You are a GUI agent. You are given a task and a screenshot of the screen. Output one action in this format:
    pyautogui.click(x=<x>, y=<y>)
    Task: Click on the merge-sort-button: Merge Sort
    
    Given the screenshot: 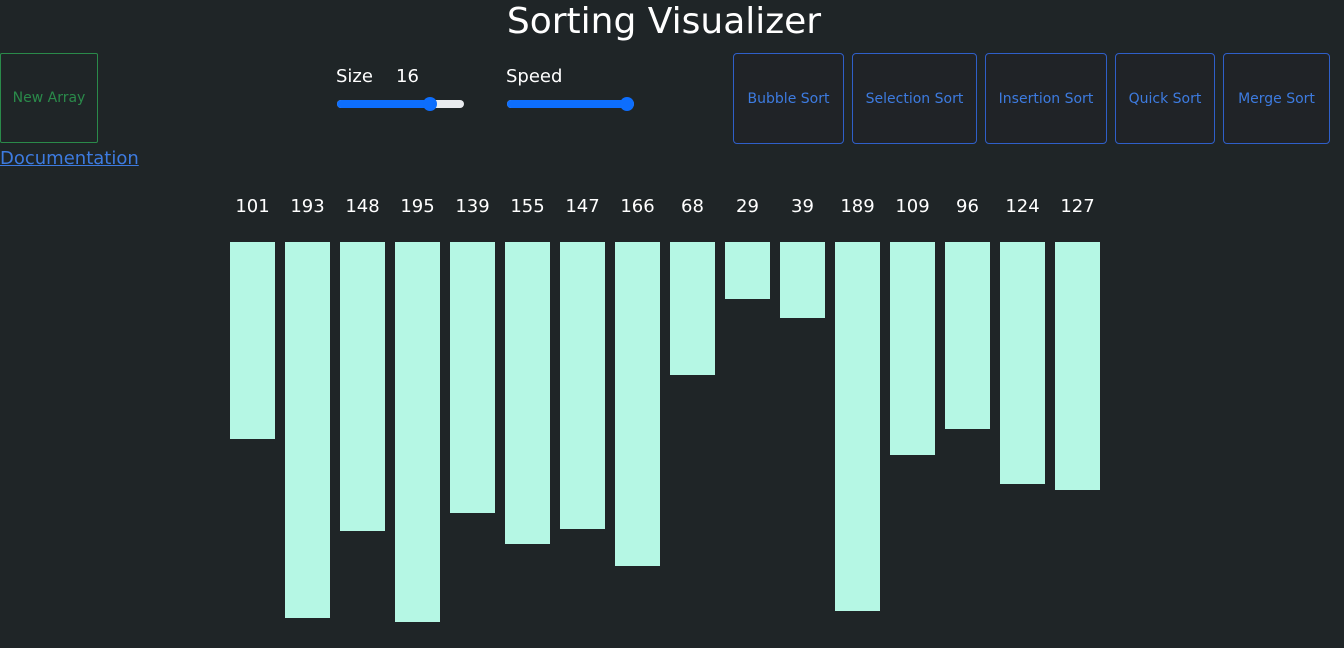 What is the action you would take?
    pyautogui.click(x=1276, y=98)
    